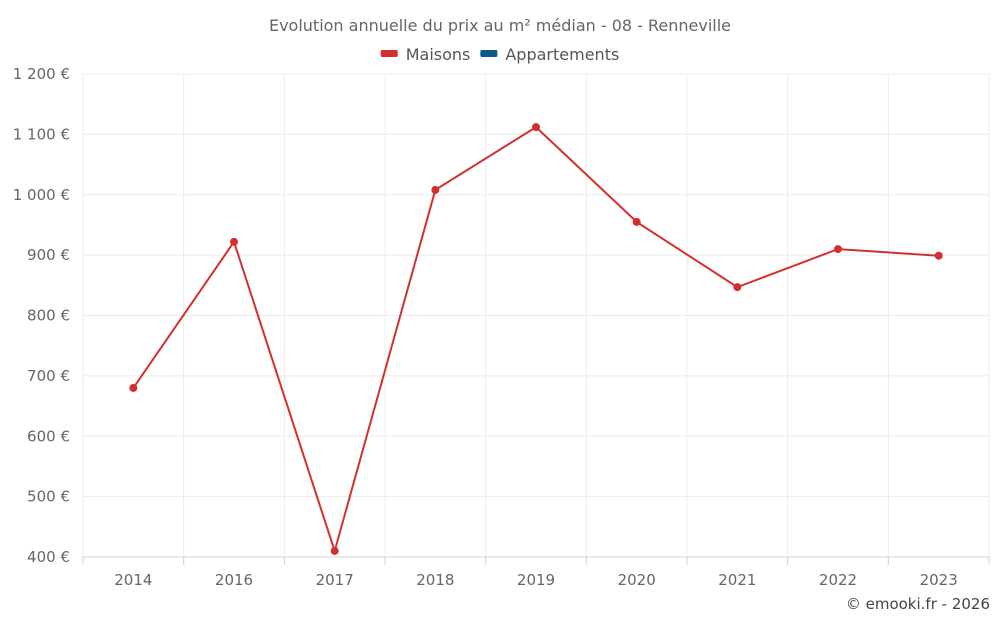  Describe the element at coordinates (737, 580) in the screenshot. I see `x-tick-label: 2021` at that location.